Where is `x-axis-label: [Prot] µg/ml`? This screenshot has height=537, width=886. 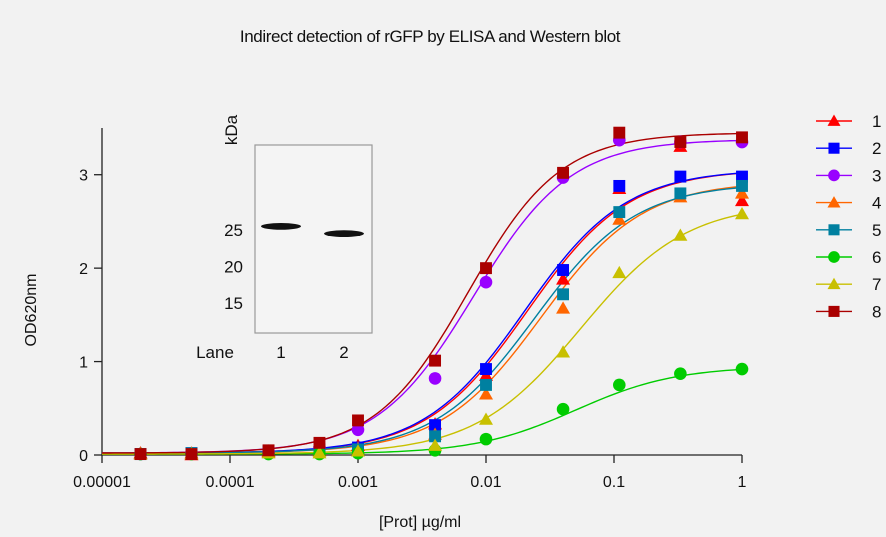 x-axis-label: [Prot] µg/ml is located at coordinates (420, 522).